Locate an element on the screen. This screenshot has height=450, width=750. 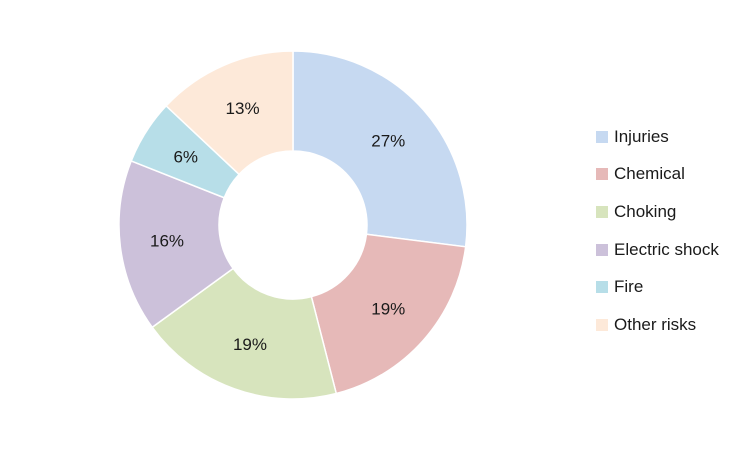
legend-item-electric-shock: Electric shock is located at coordinates (657, 250).